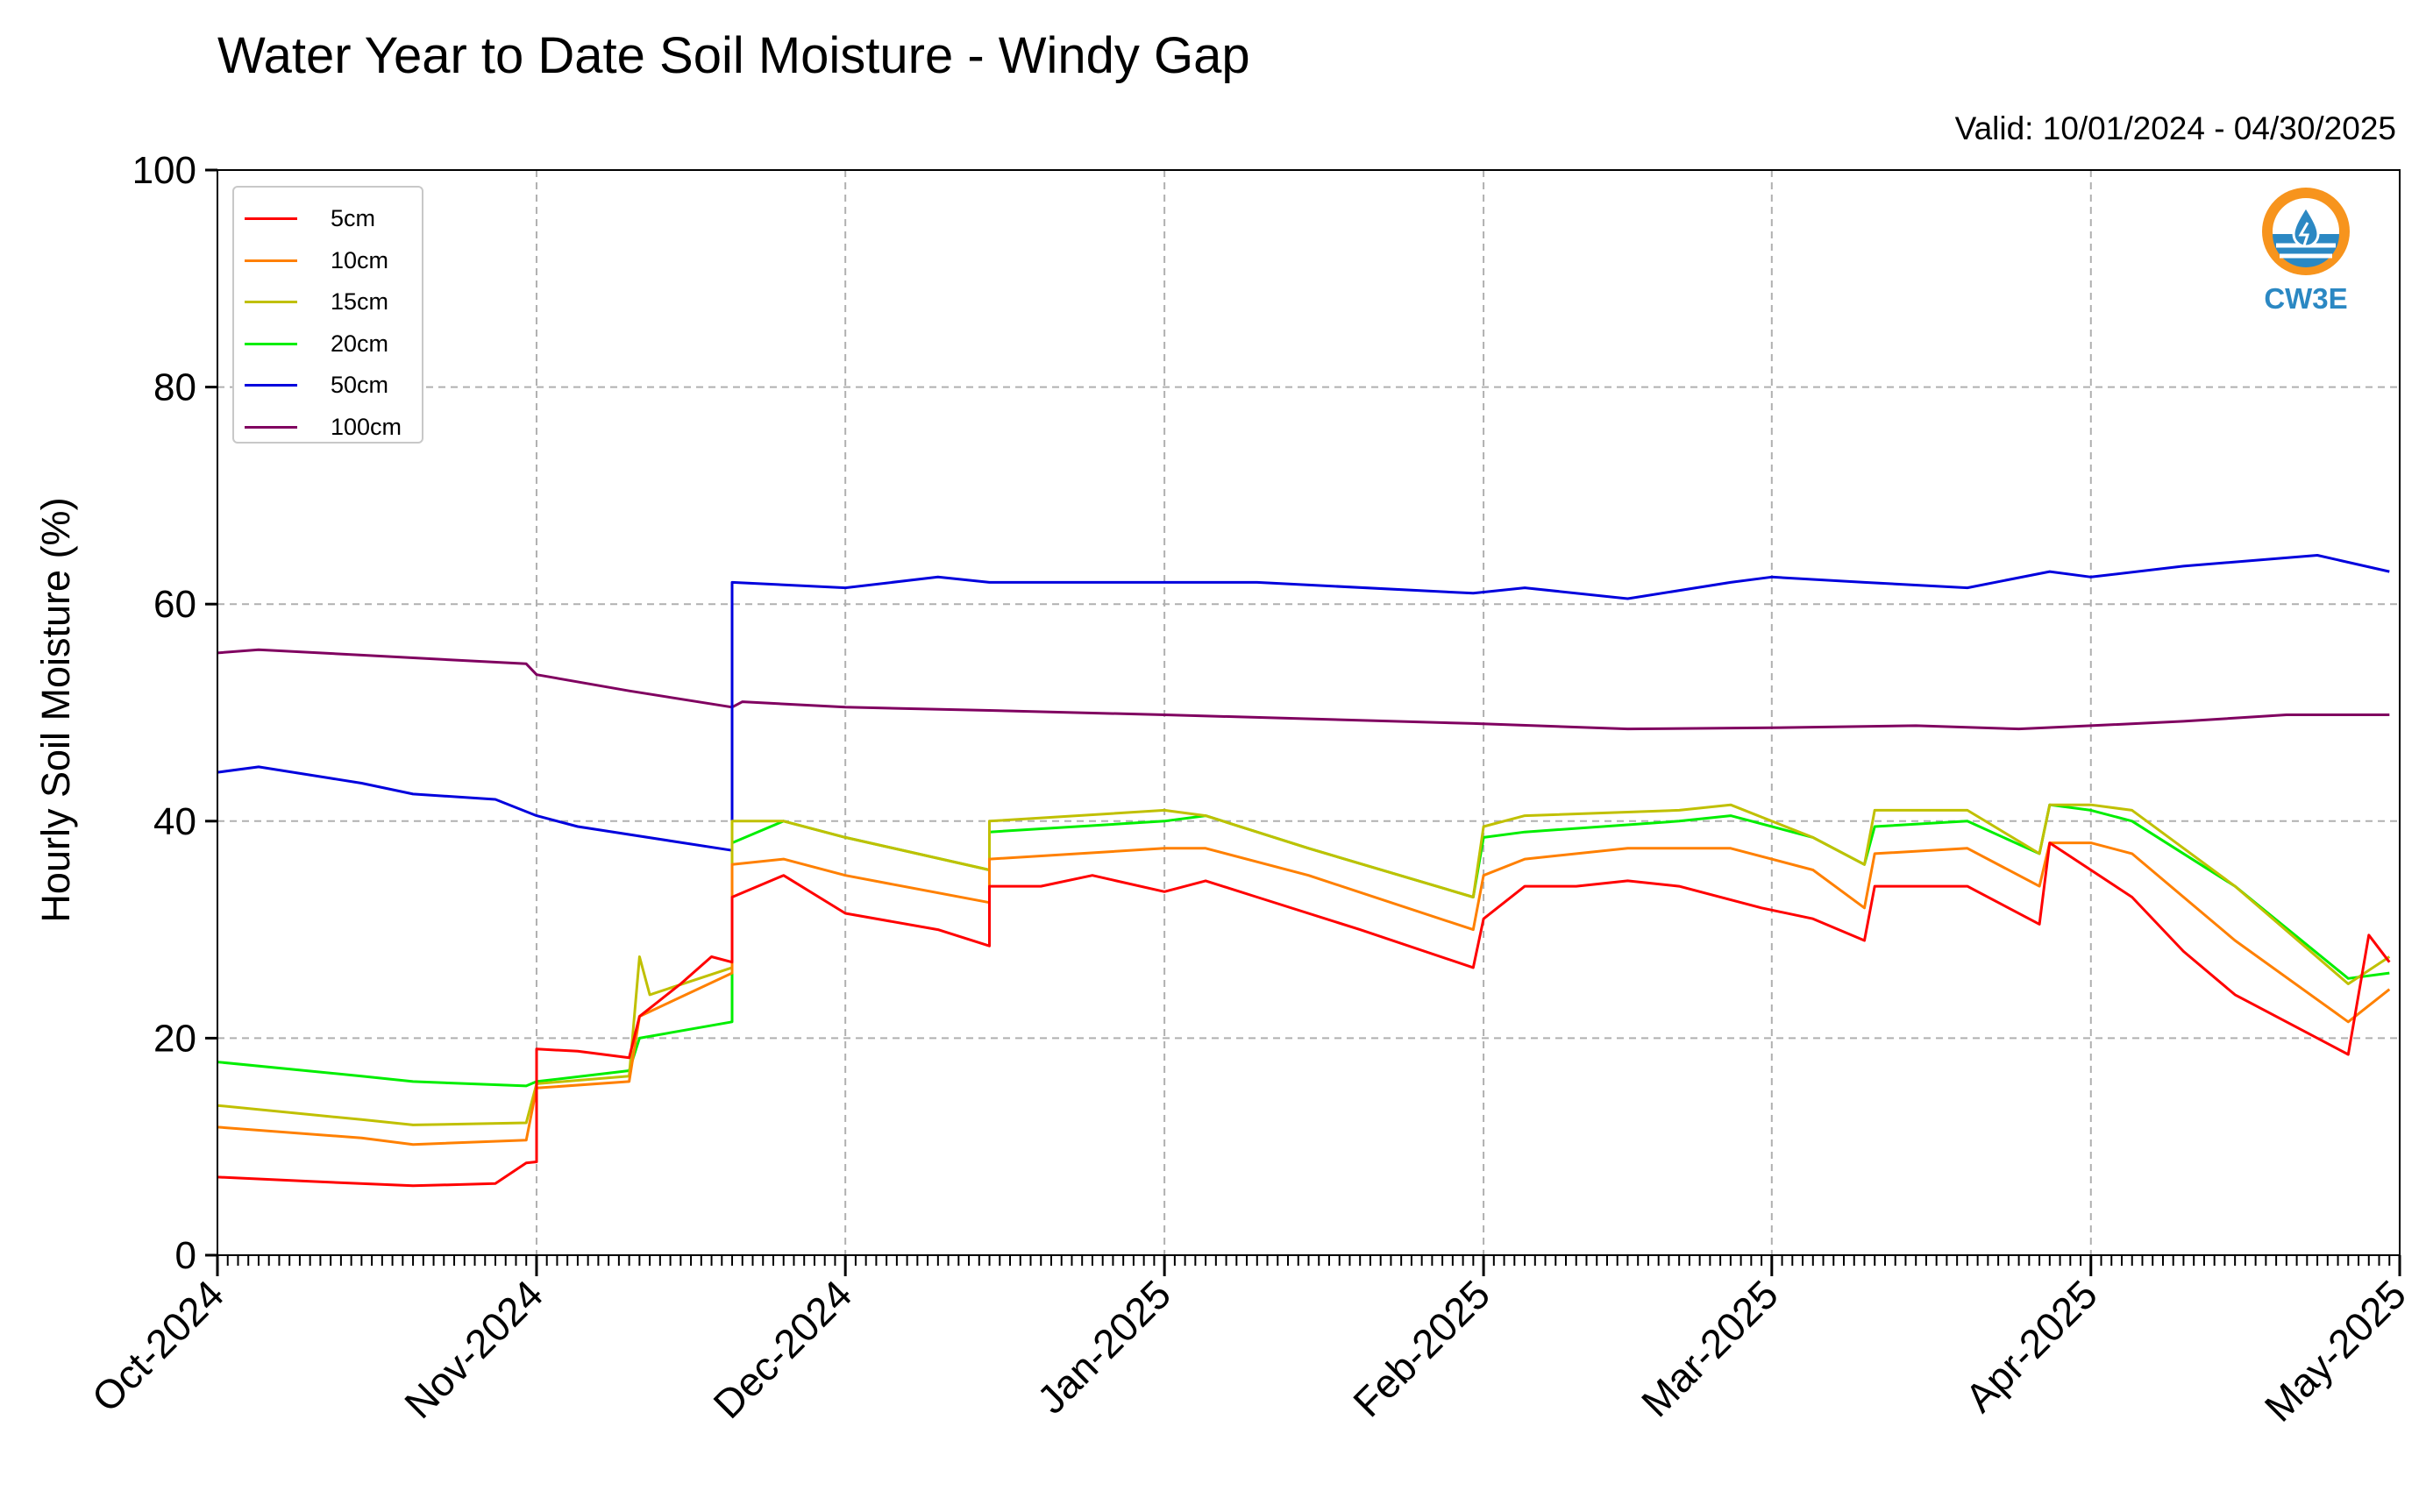  I want to click on y-tick-label: 60, so click(174, 604).